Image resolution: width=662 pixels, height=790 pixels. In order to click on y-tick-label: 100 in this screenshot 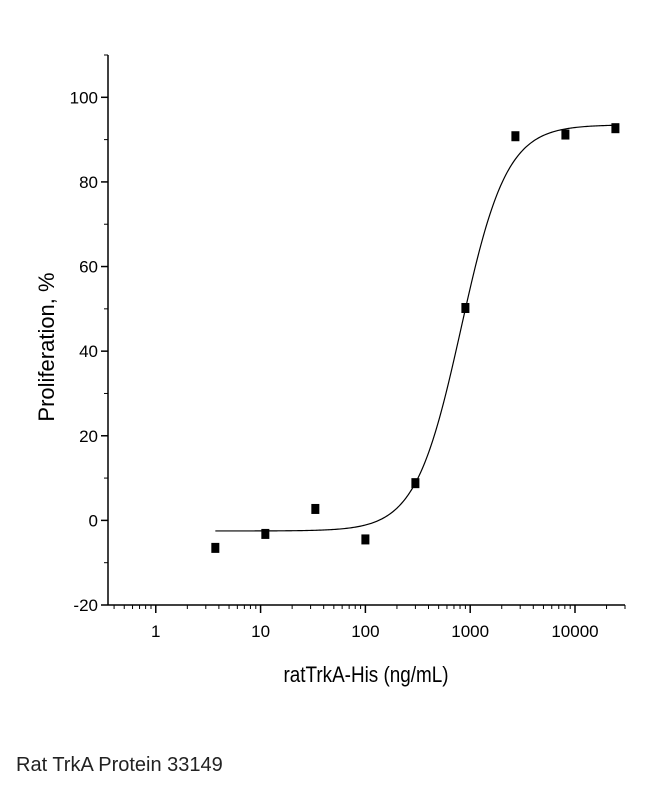, I will do `click(84, 97)`.